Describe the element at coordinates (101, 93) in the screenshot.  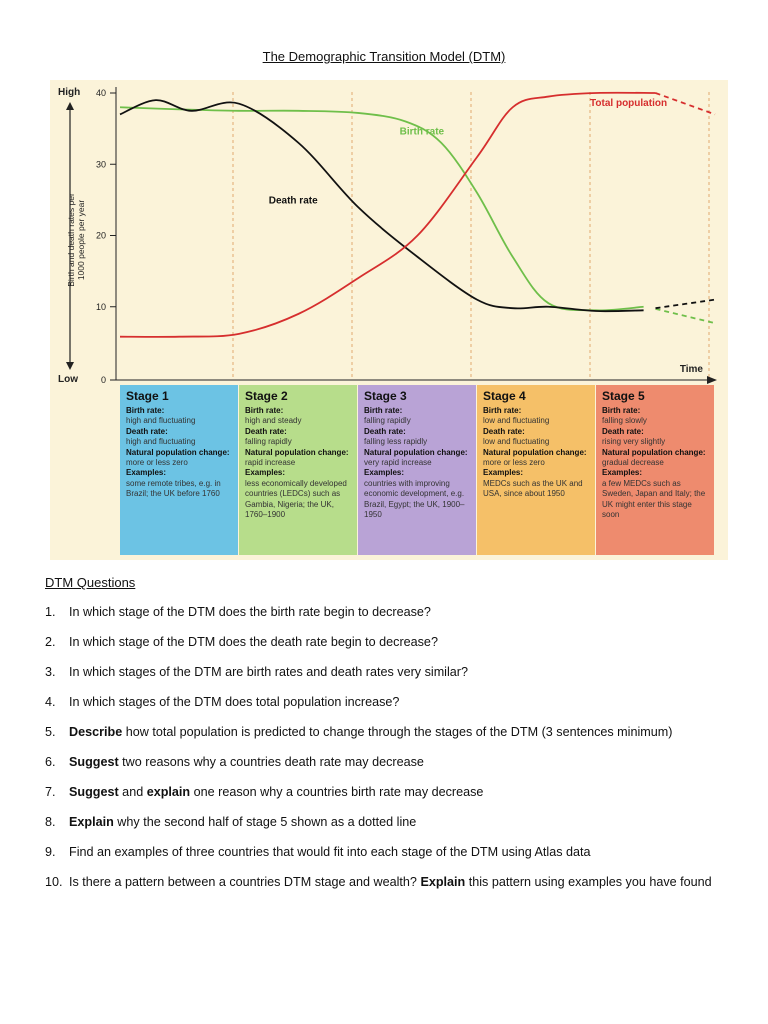
I see `y-tick-label: 40` at that location.